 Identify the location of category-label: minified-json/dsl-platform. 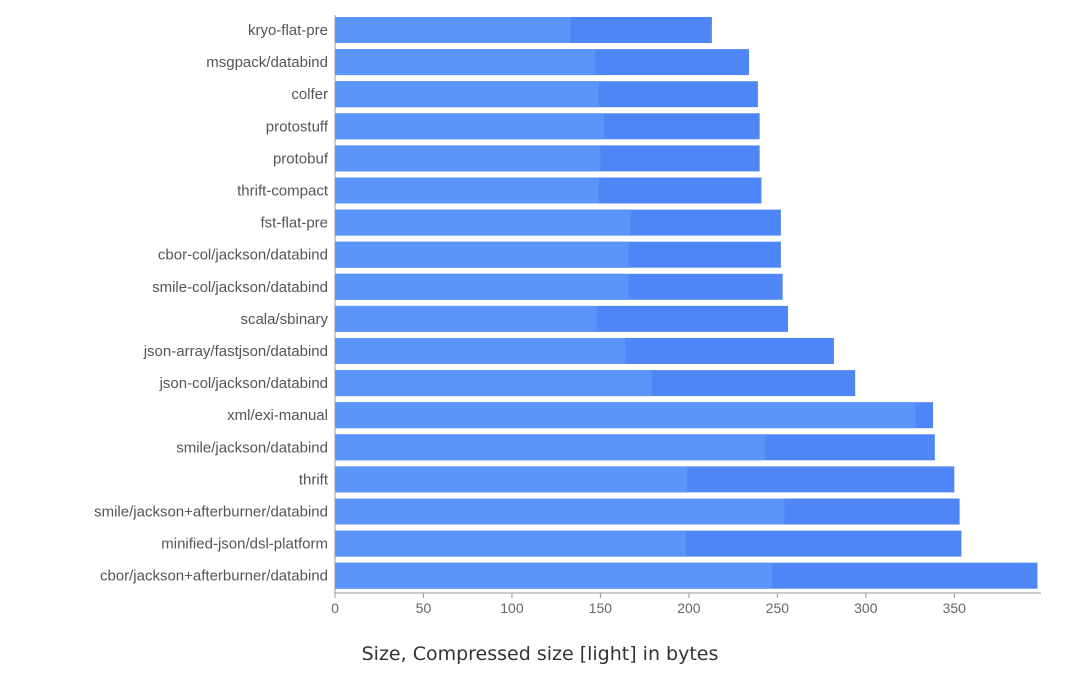
(244, 544).